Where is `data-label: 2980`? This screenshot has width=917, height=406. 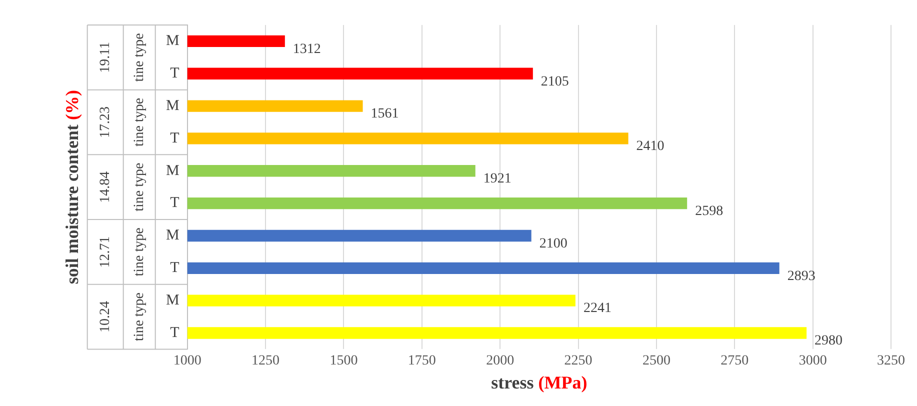
data-label: 2980 is located at coordinates (828, 341).